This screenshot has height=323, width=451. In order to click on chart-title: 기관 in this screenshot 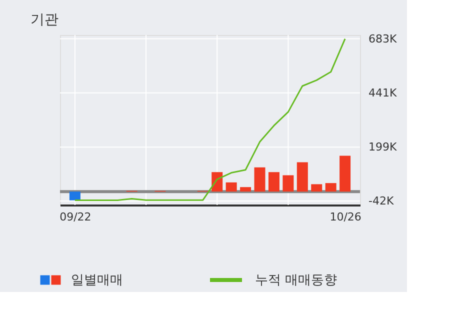, I will do `click(44, 20)`.